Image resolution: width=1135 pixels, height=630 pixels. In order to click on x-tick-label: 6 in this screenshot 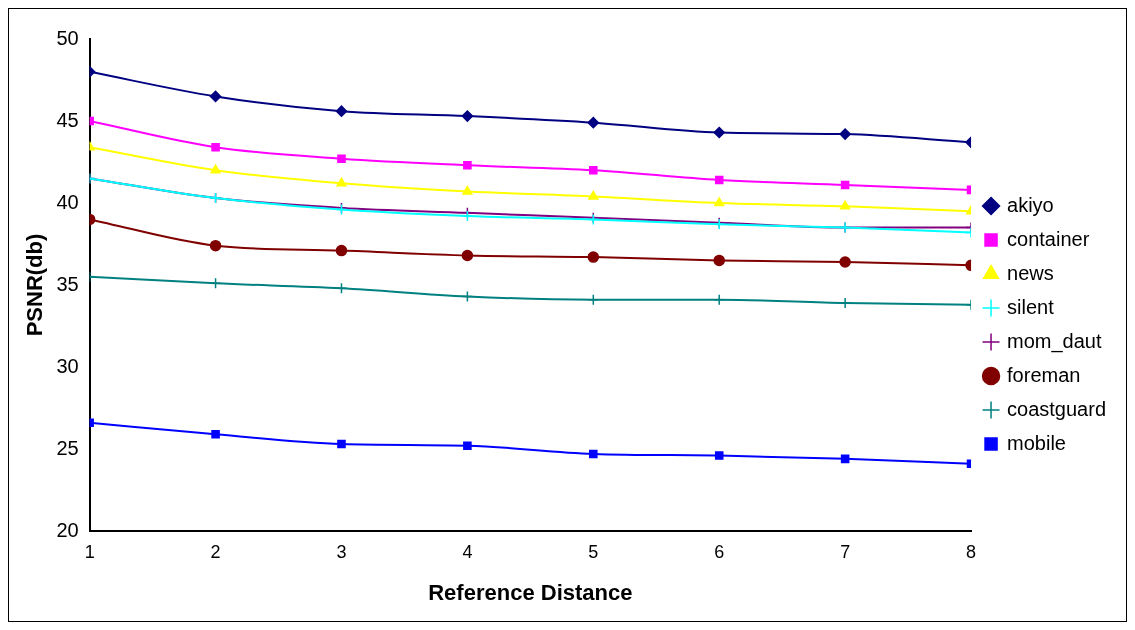, I will do `click(719, 551)`.